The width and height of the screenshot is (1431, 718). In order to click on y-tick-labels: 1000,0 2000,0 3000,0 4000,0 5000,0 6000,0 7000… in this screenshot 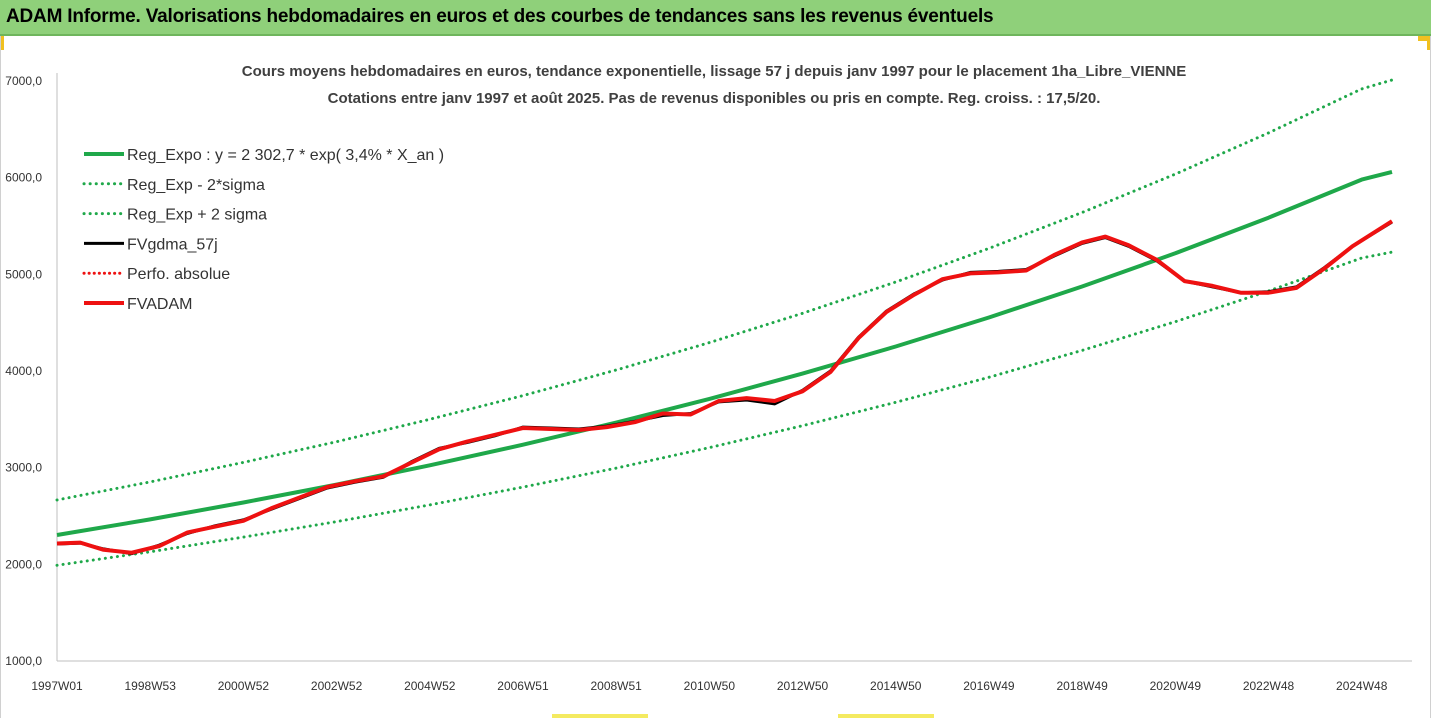, I will do `click(23, 371)`.